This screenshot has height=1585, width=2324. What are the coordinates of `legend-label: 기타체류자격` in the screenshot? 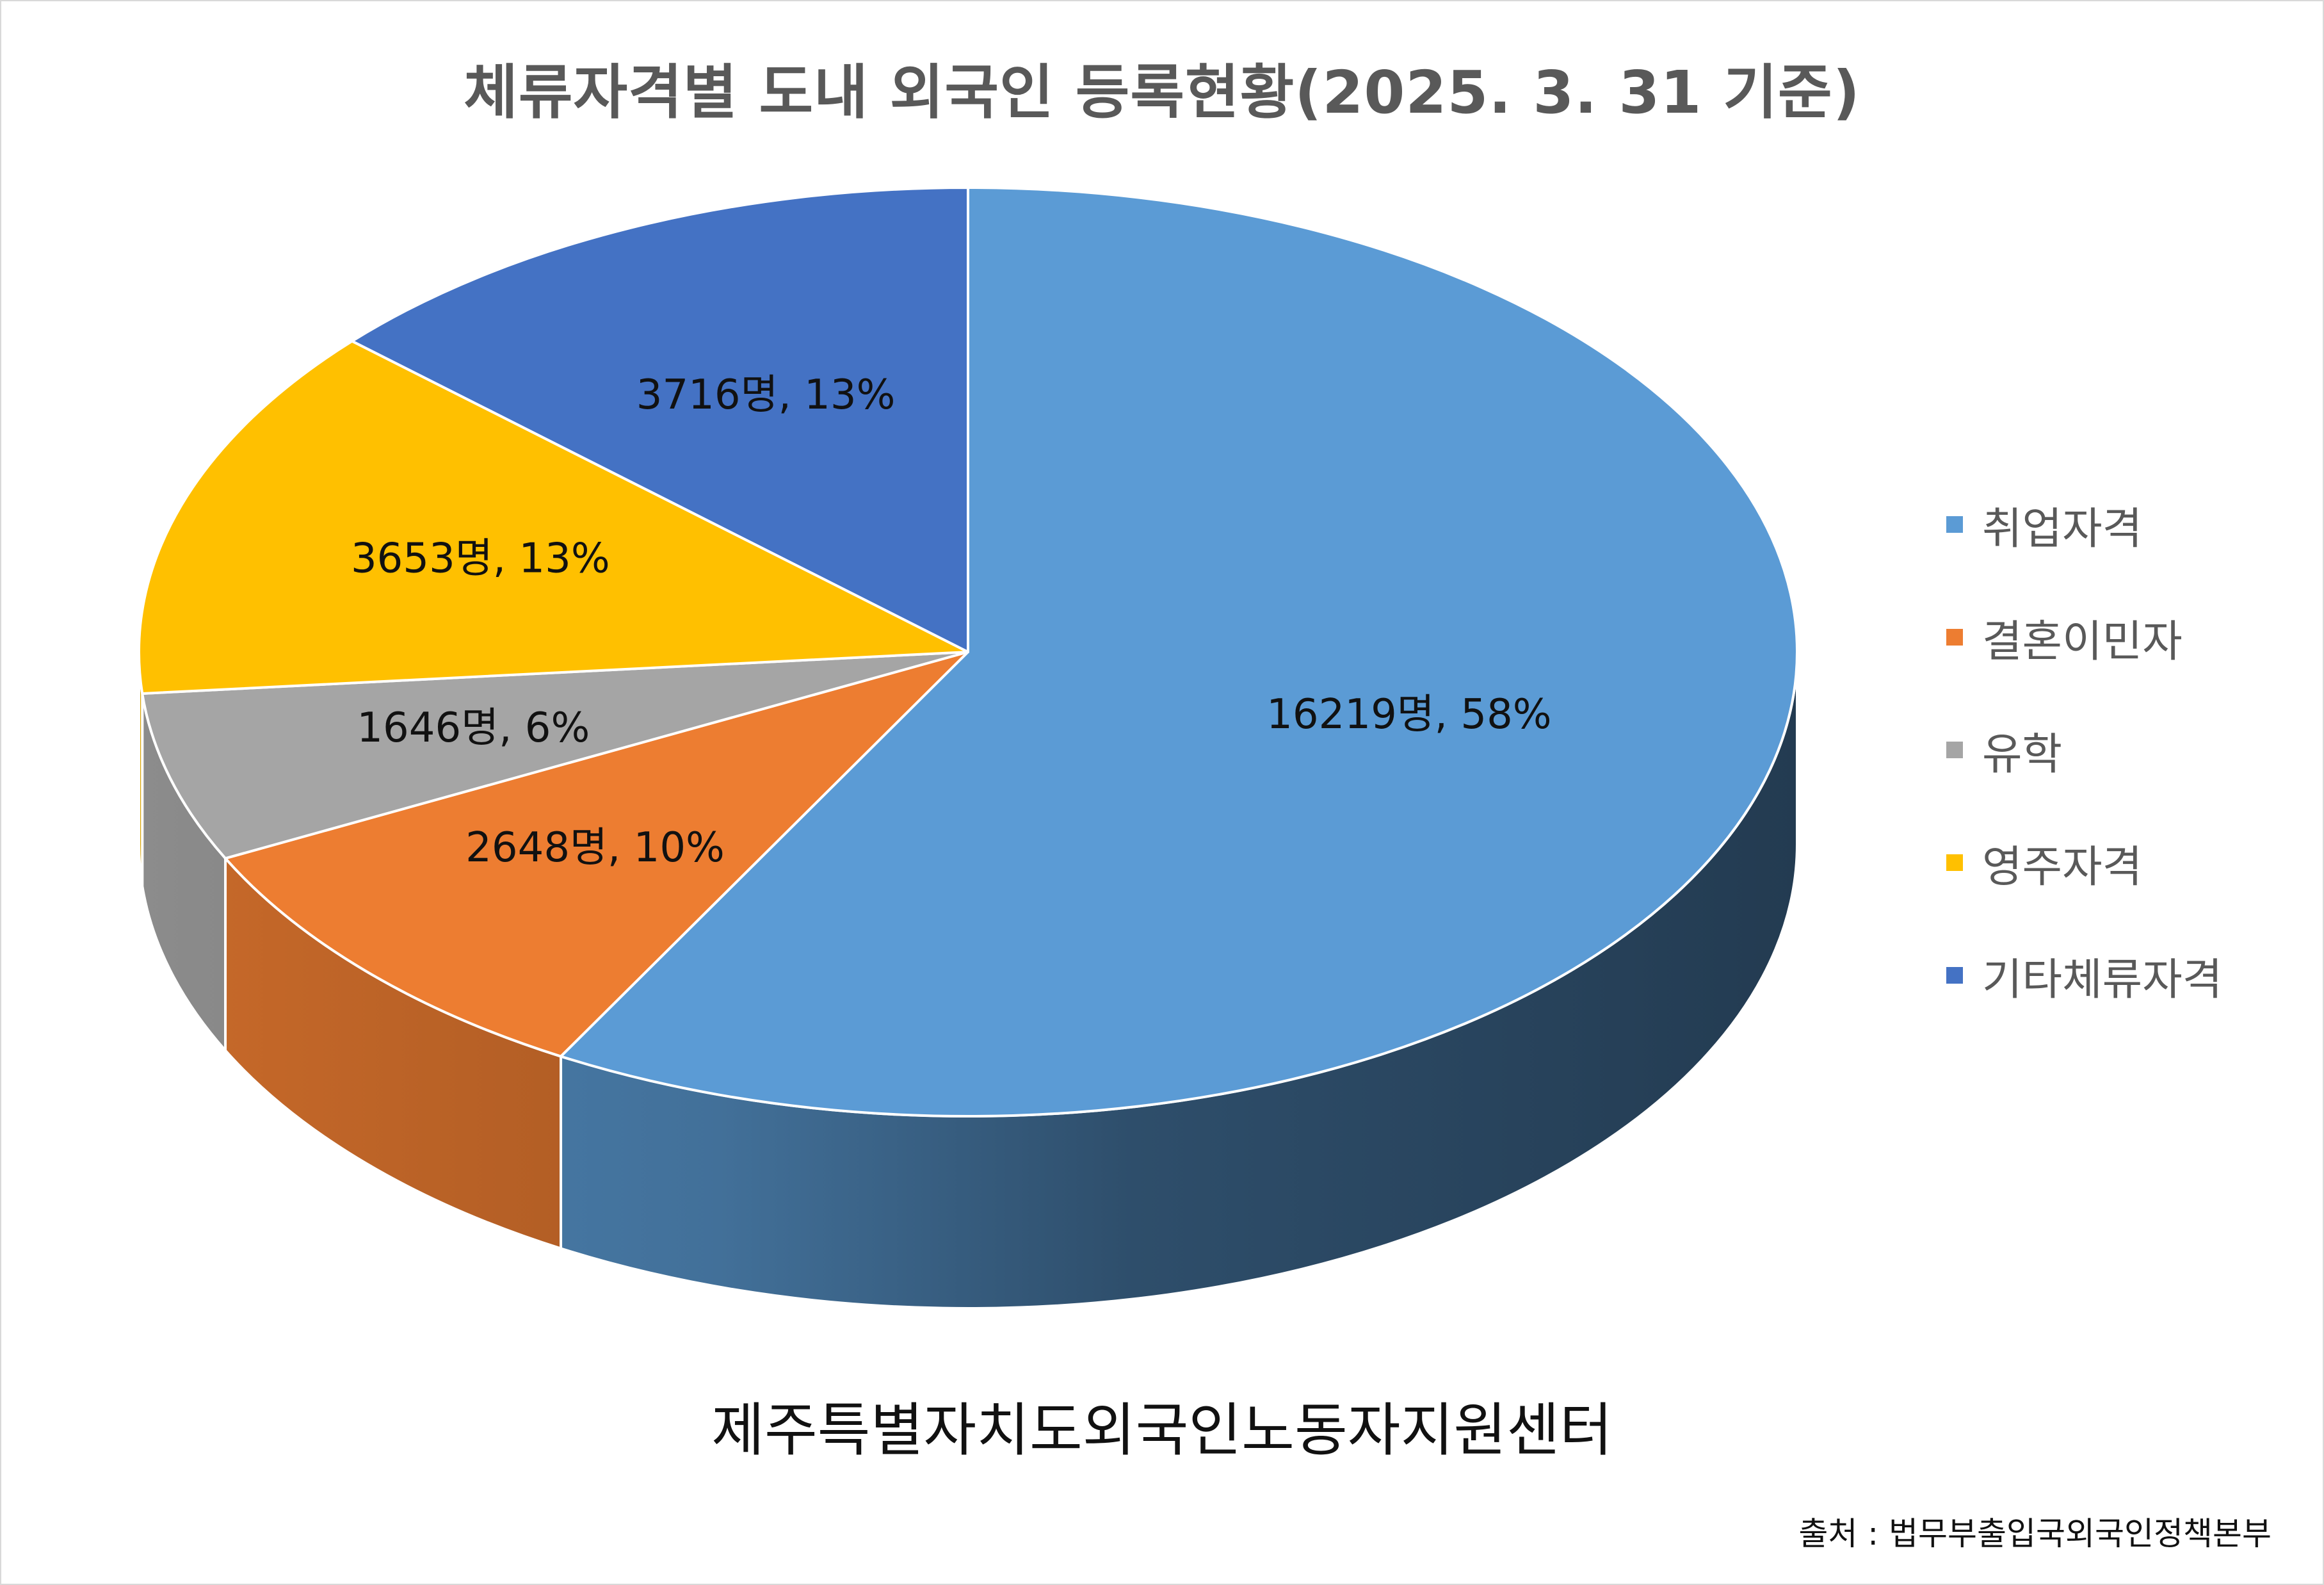 It's located at (2102, 980).